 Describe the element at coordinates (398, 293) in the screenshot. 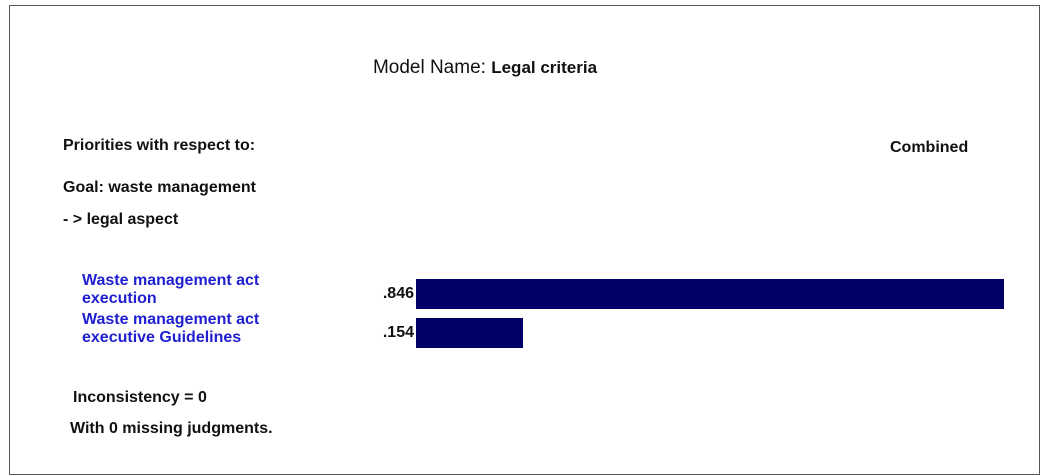

I see `value-label: .846` at that location.